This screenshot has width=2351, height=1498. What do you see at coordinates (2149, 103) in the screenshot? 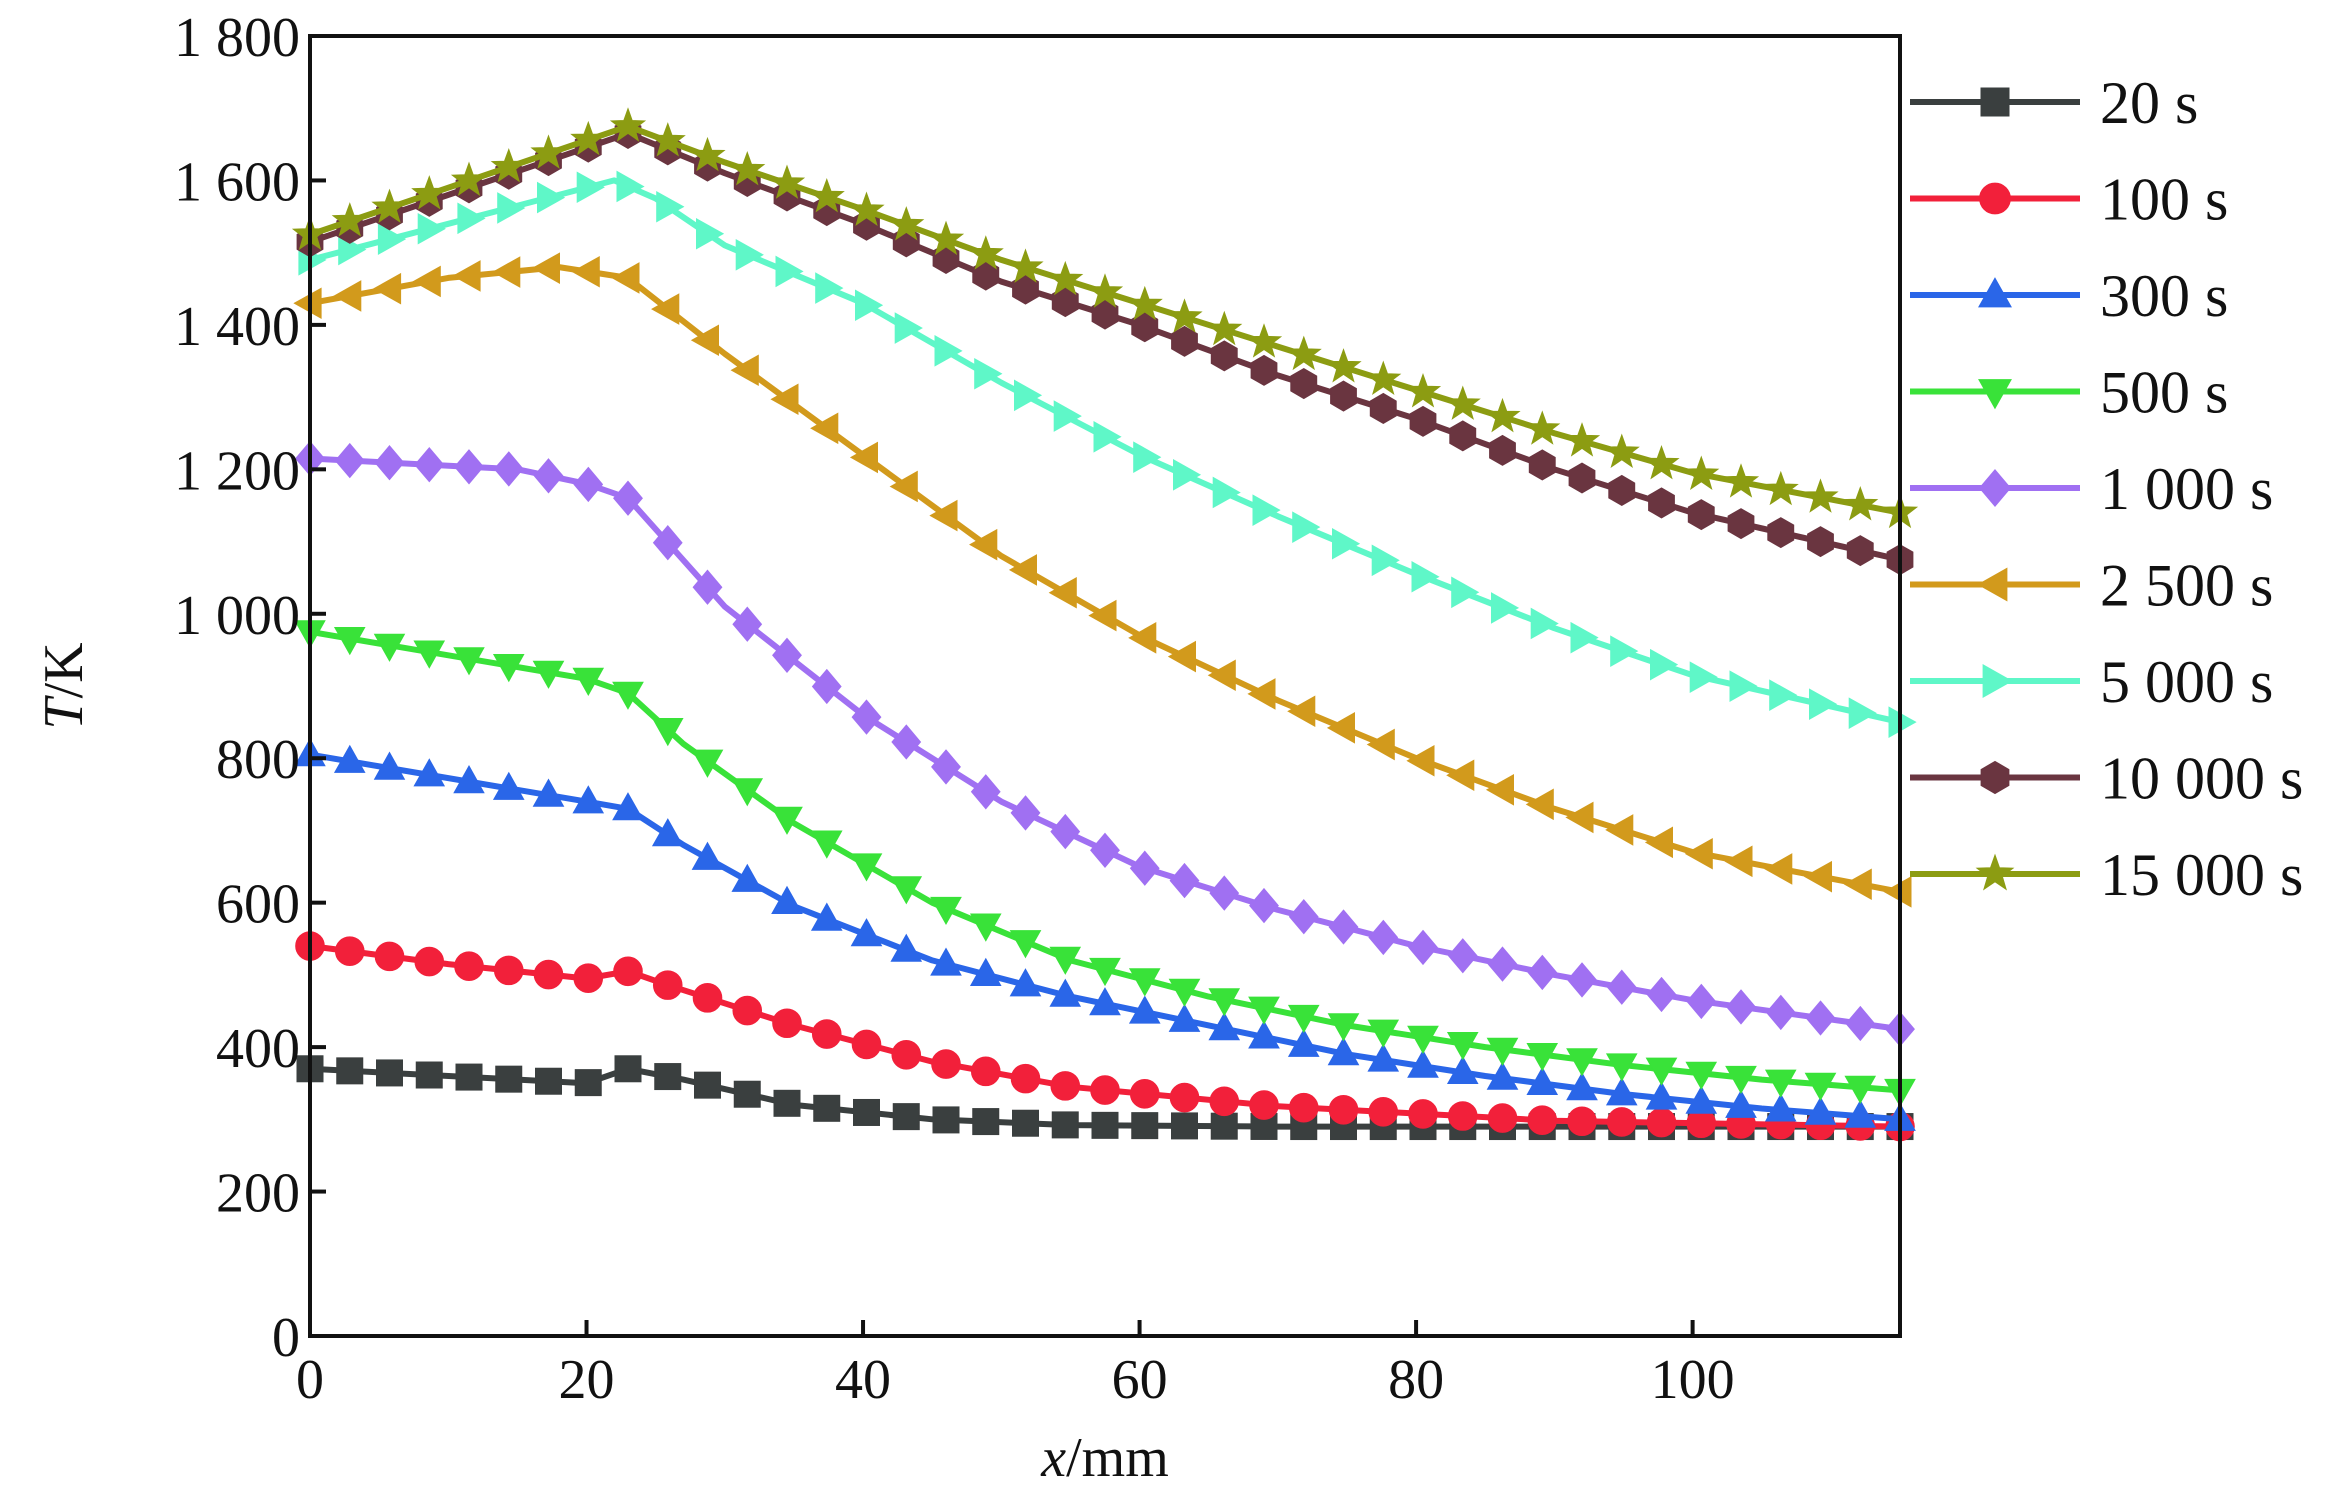
I see `legend-label: 20 s` at bounding box center [2149, 103].